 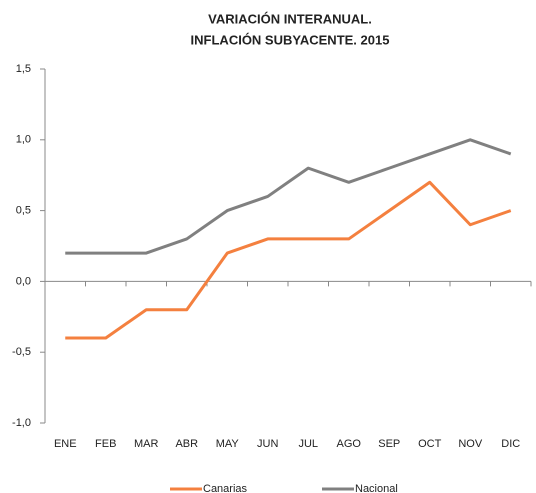 What do you see at coordinates (308, 444) in the screenshot?
I see `x-tick-label: JUL` at bounding box center [308, 444].